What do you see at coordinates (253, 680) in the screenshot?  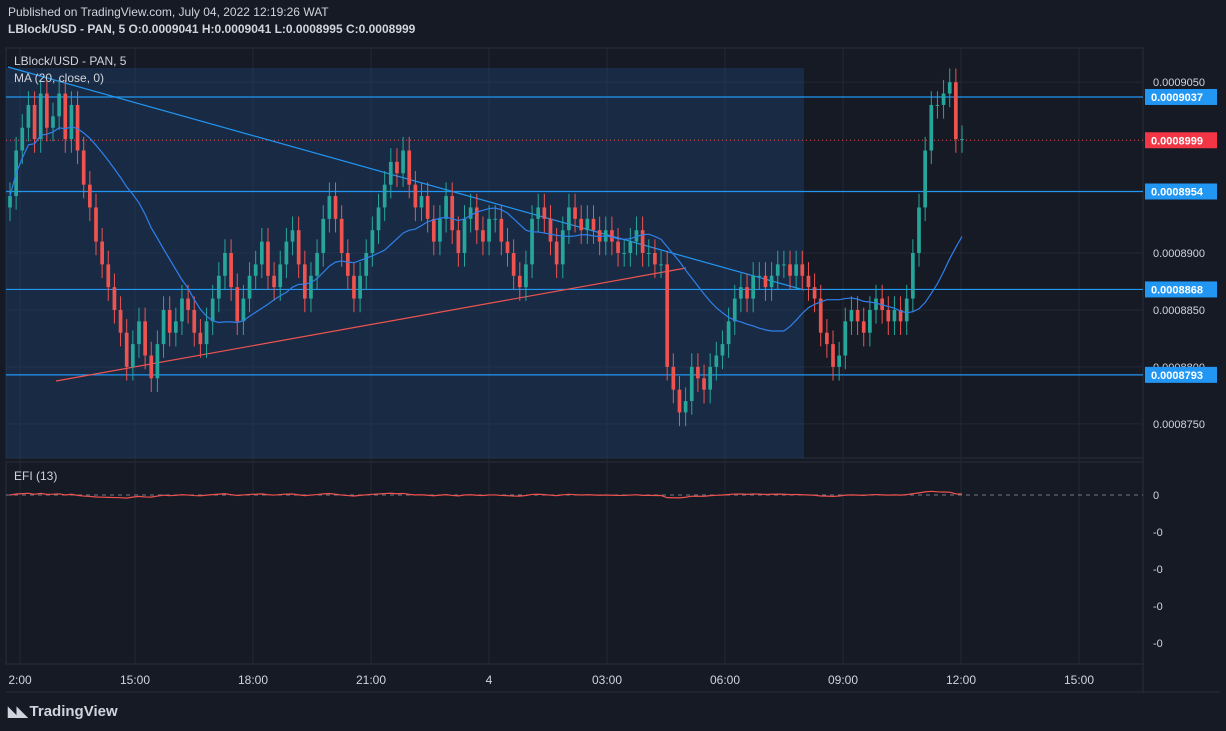 I see `x-tick-label: 18:00` at bounding box center [253, 680].